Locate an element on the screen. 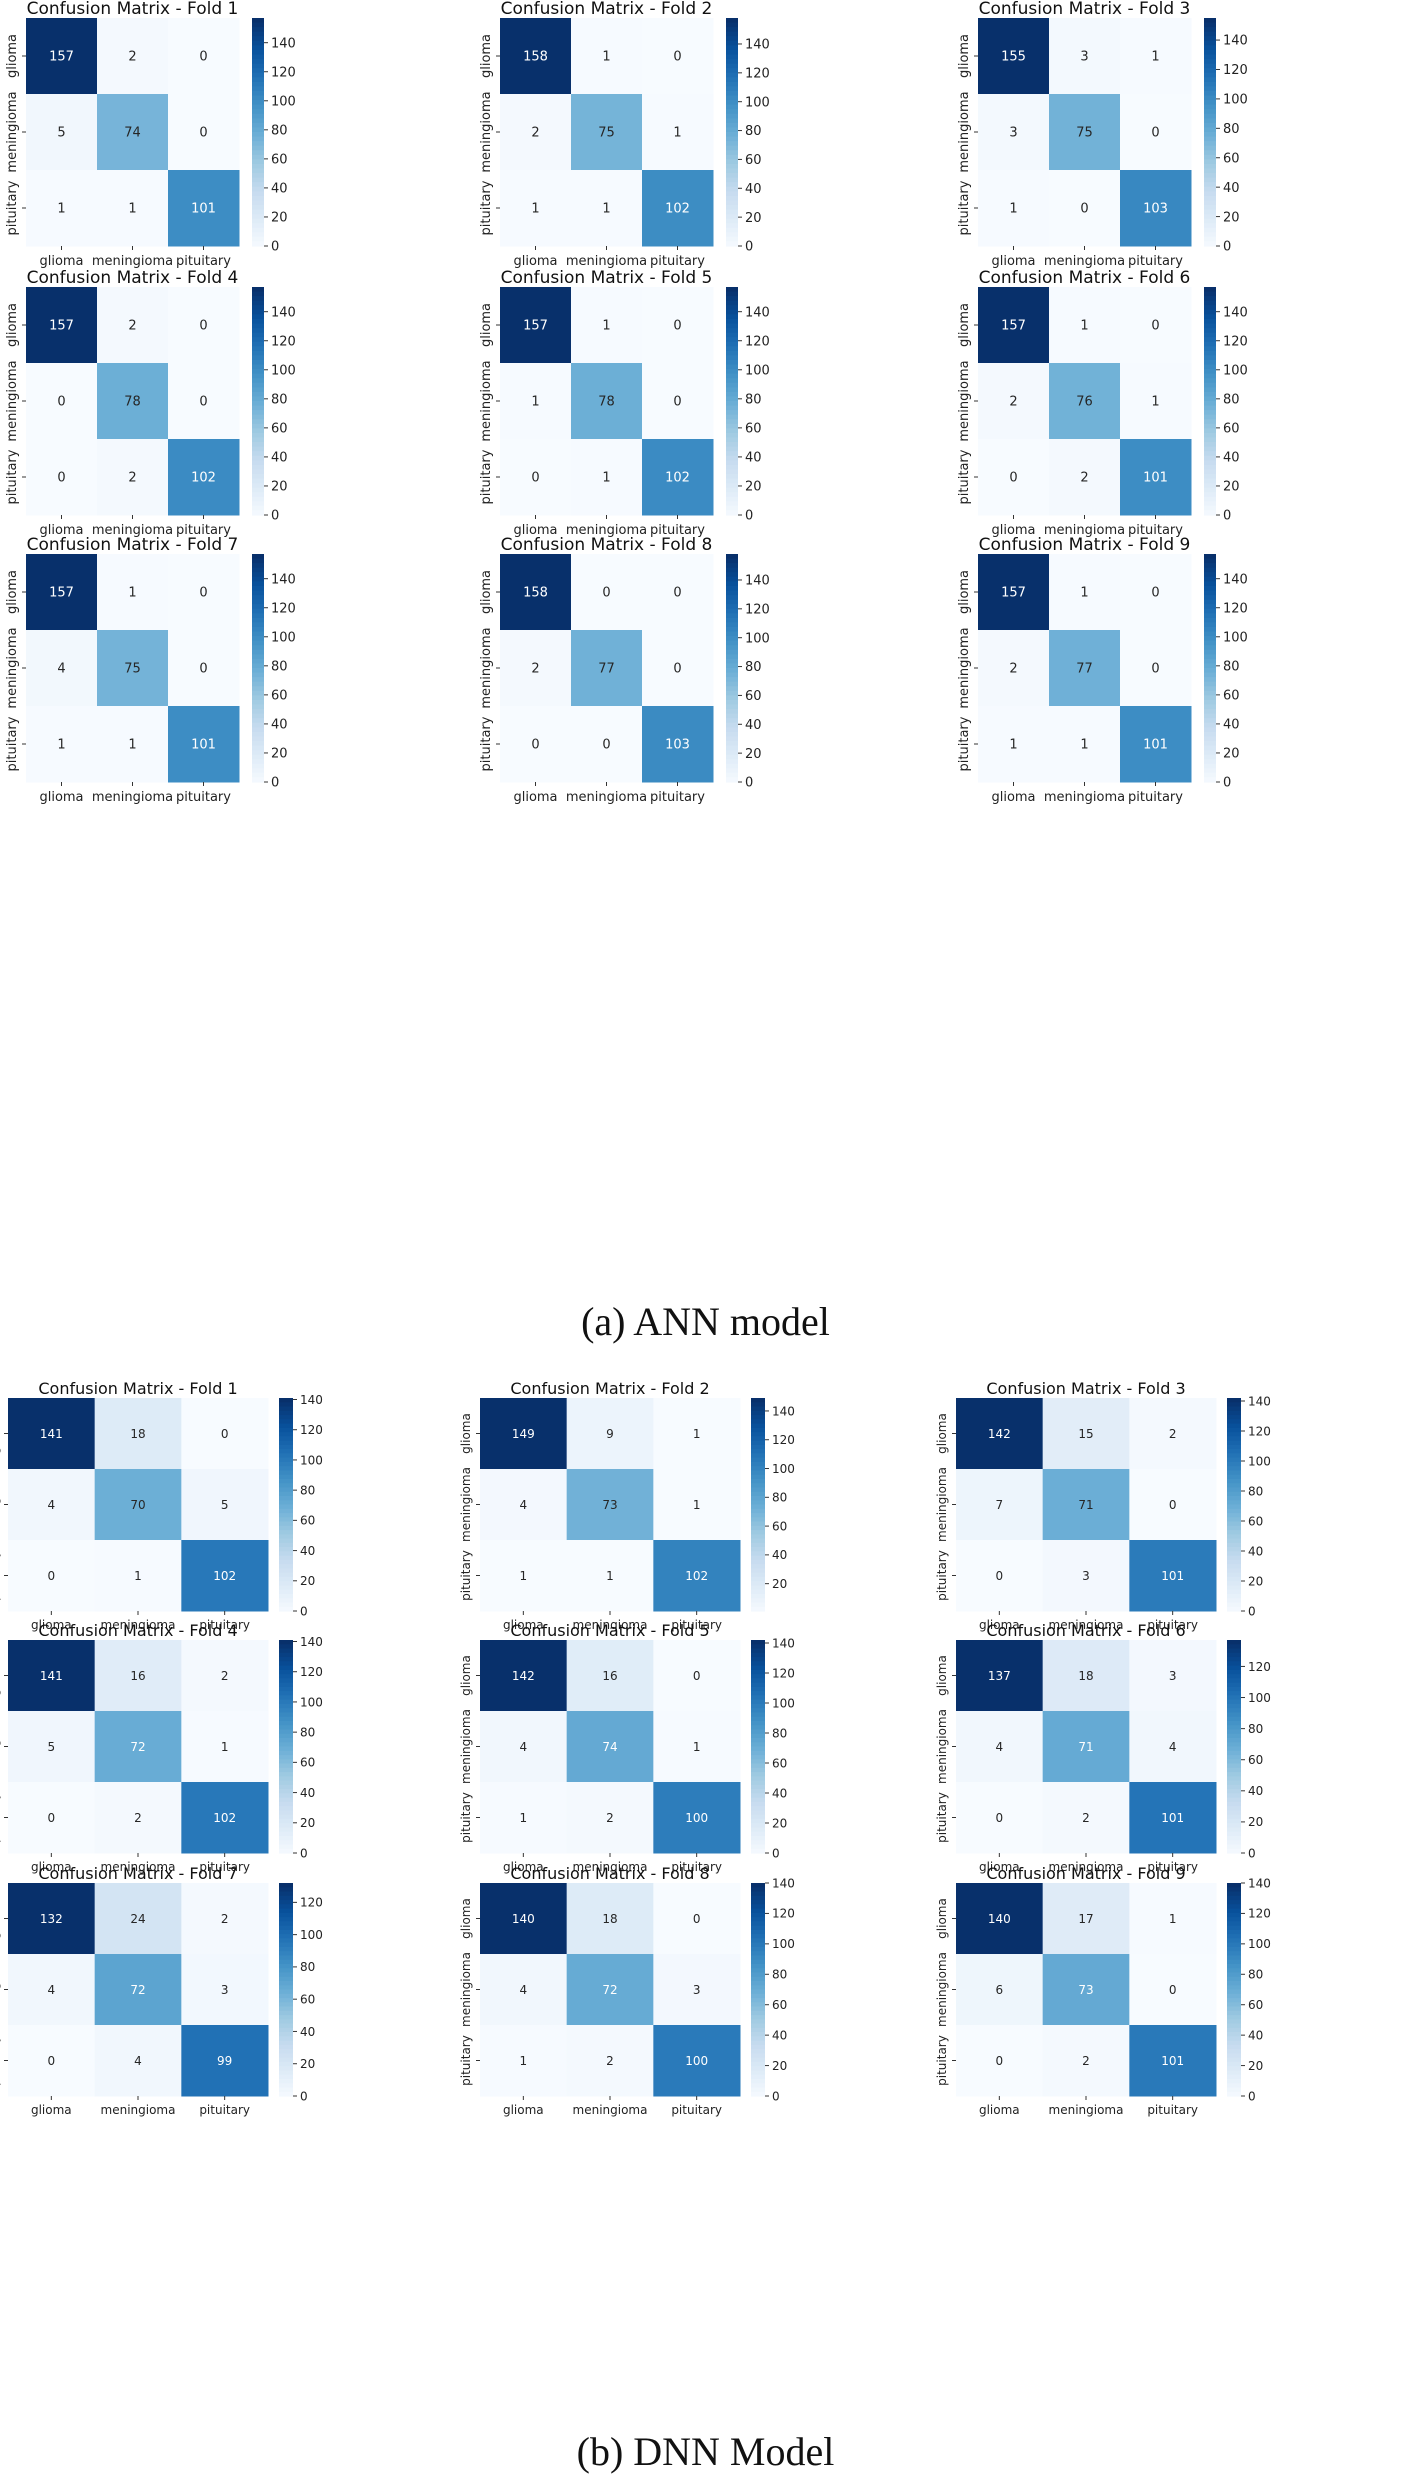 This screenshot has height=2480, width=1411. colorbar-tick-label: 140 is located at coordinates (757, 581).